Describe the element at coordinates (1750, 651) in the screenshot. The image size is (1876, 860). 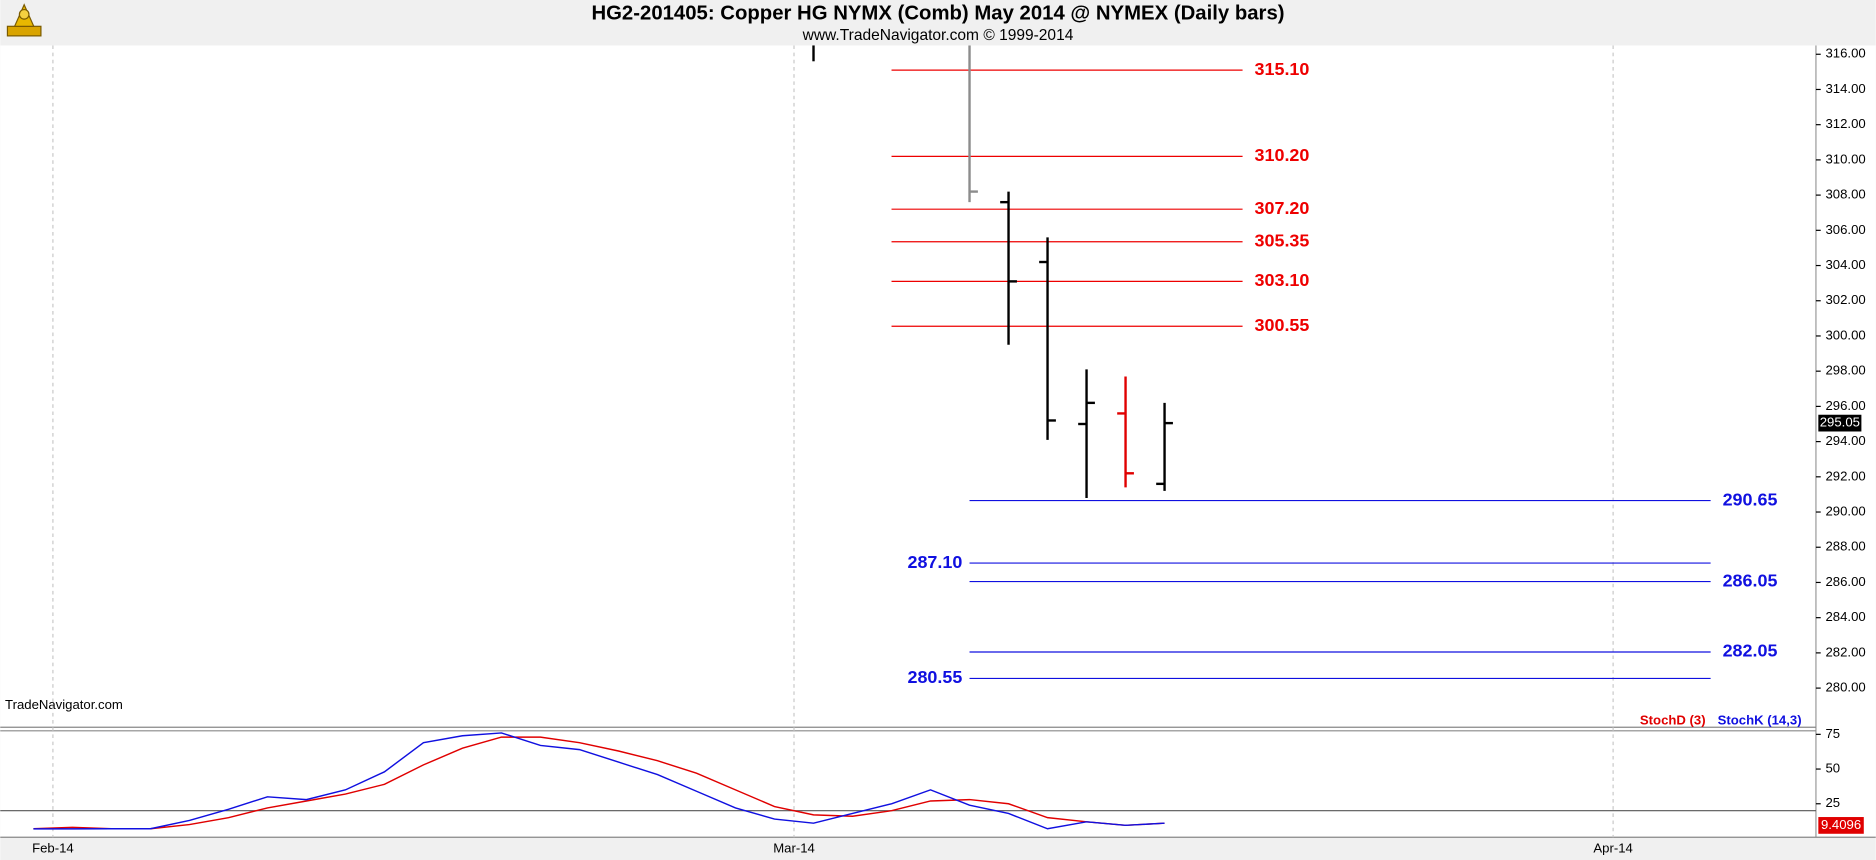
I see `level-label: 282.05` at that location.